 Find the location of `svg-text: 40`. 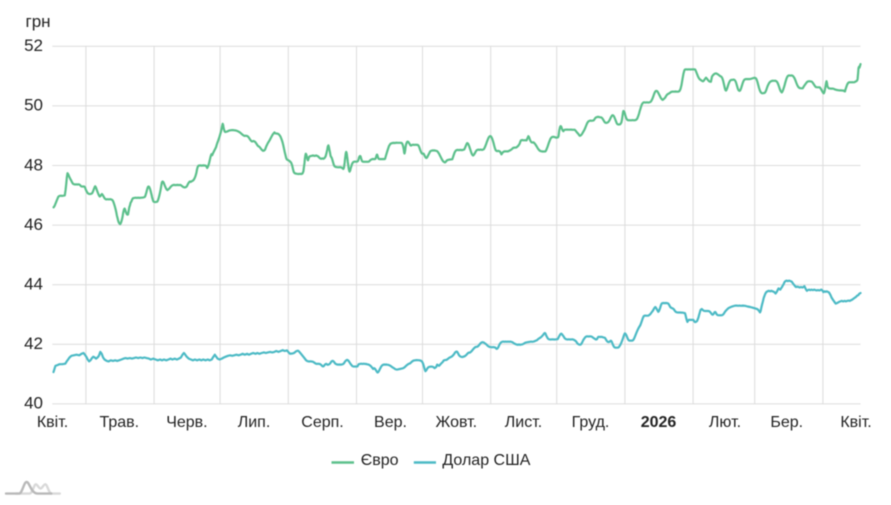

svg-text: 40 is located at coordinates (33, 403).